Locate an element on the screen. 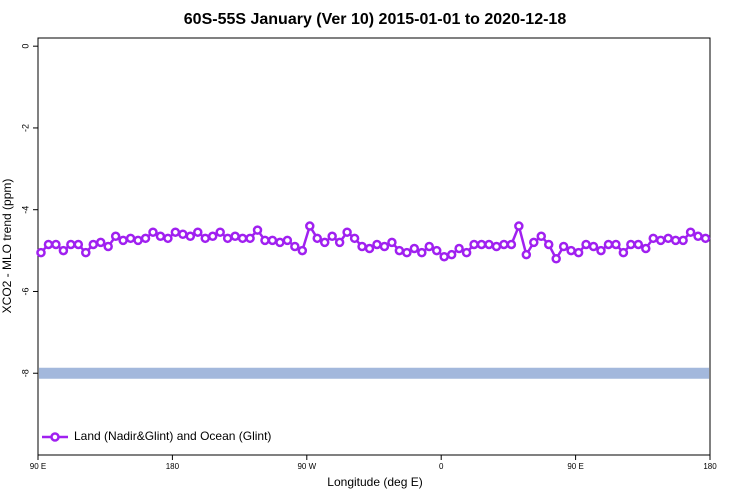 The image size is (750, 500). legend-marker is located at coordinates (55, 437).